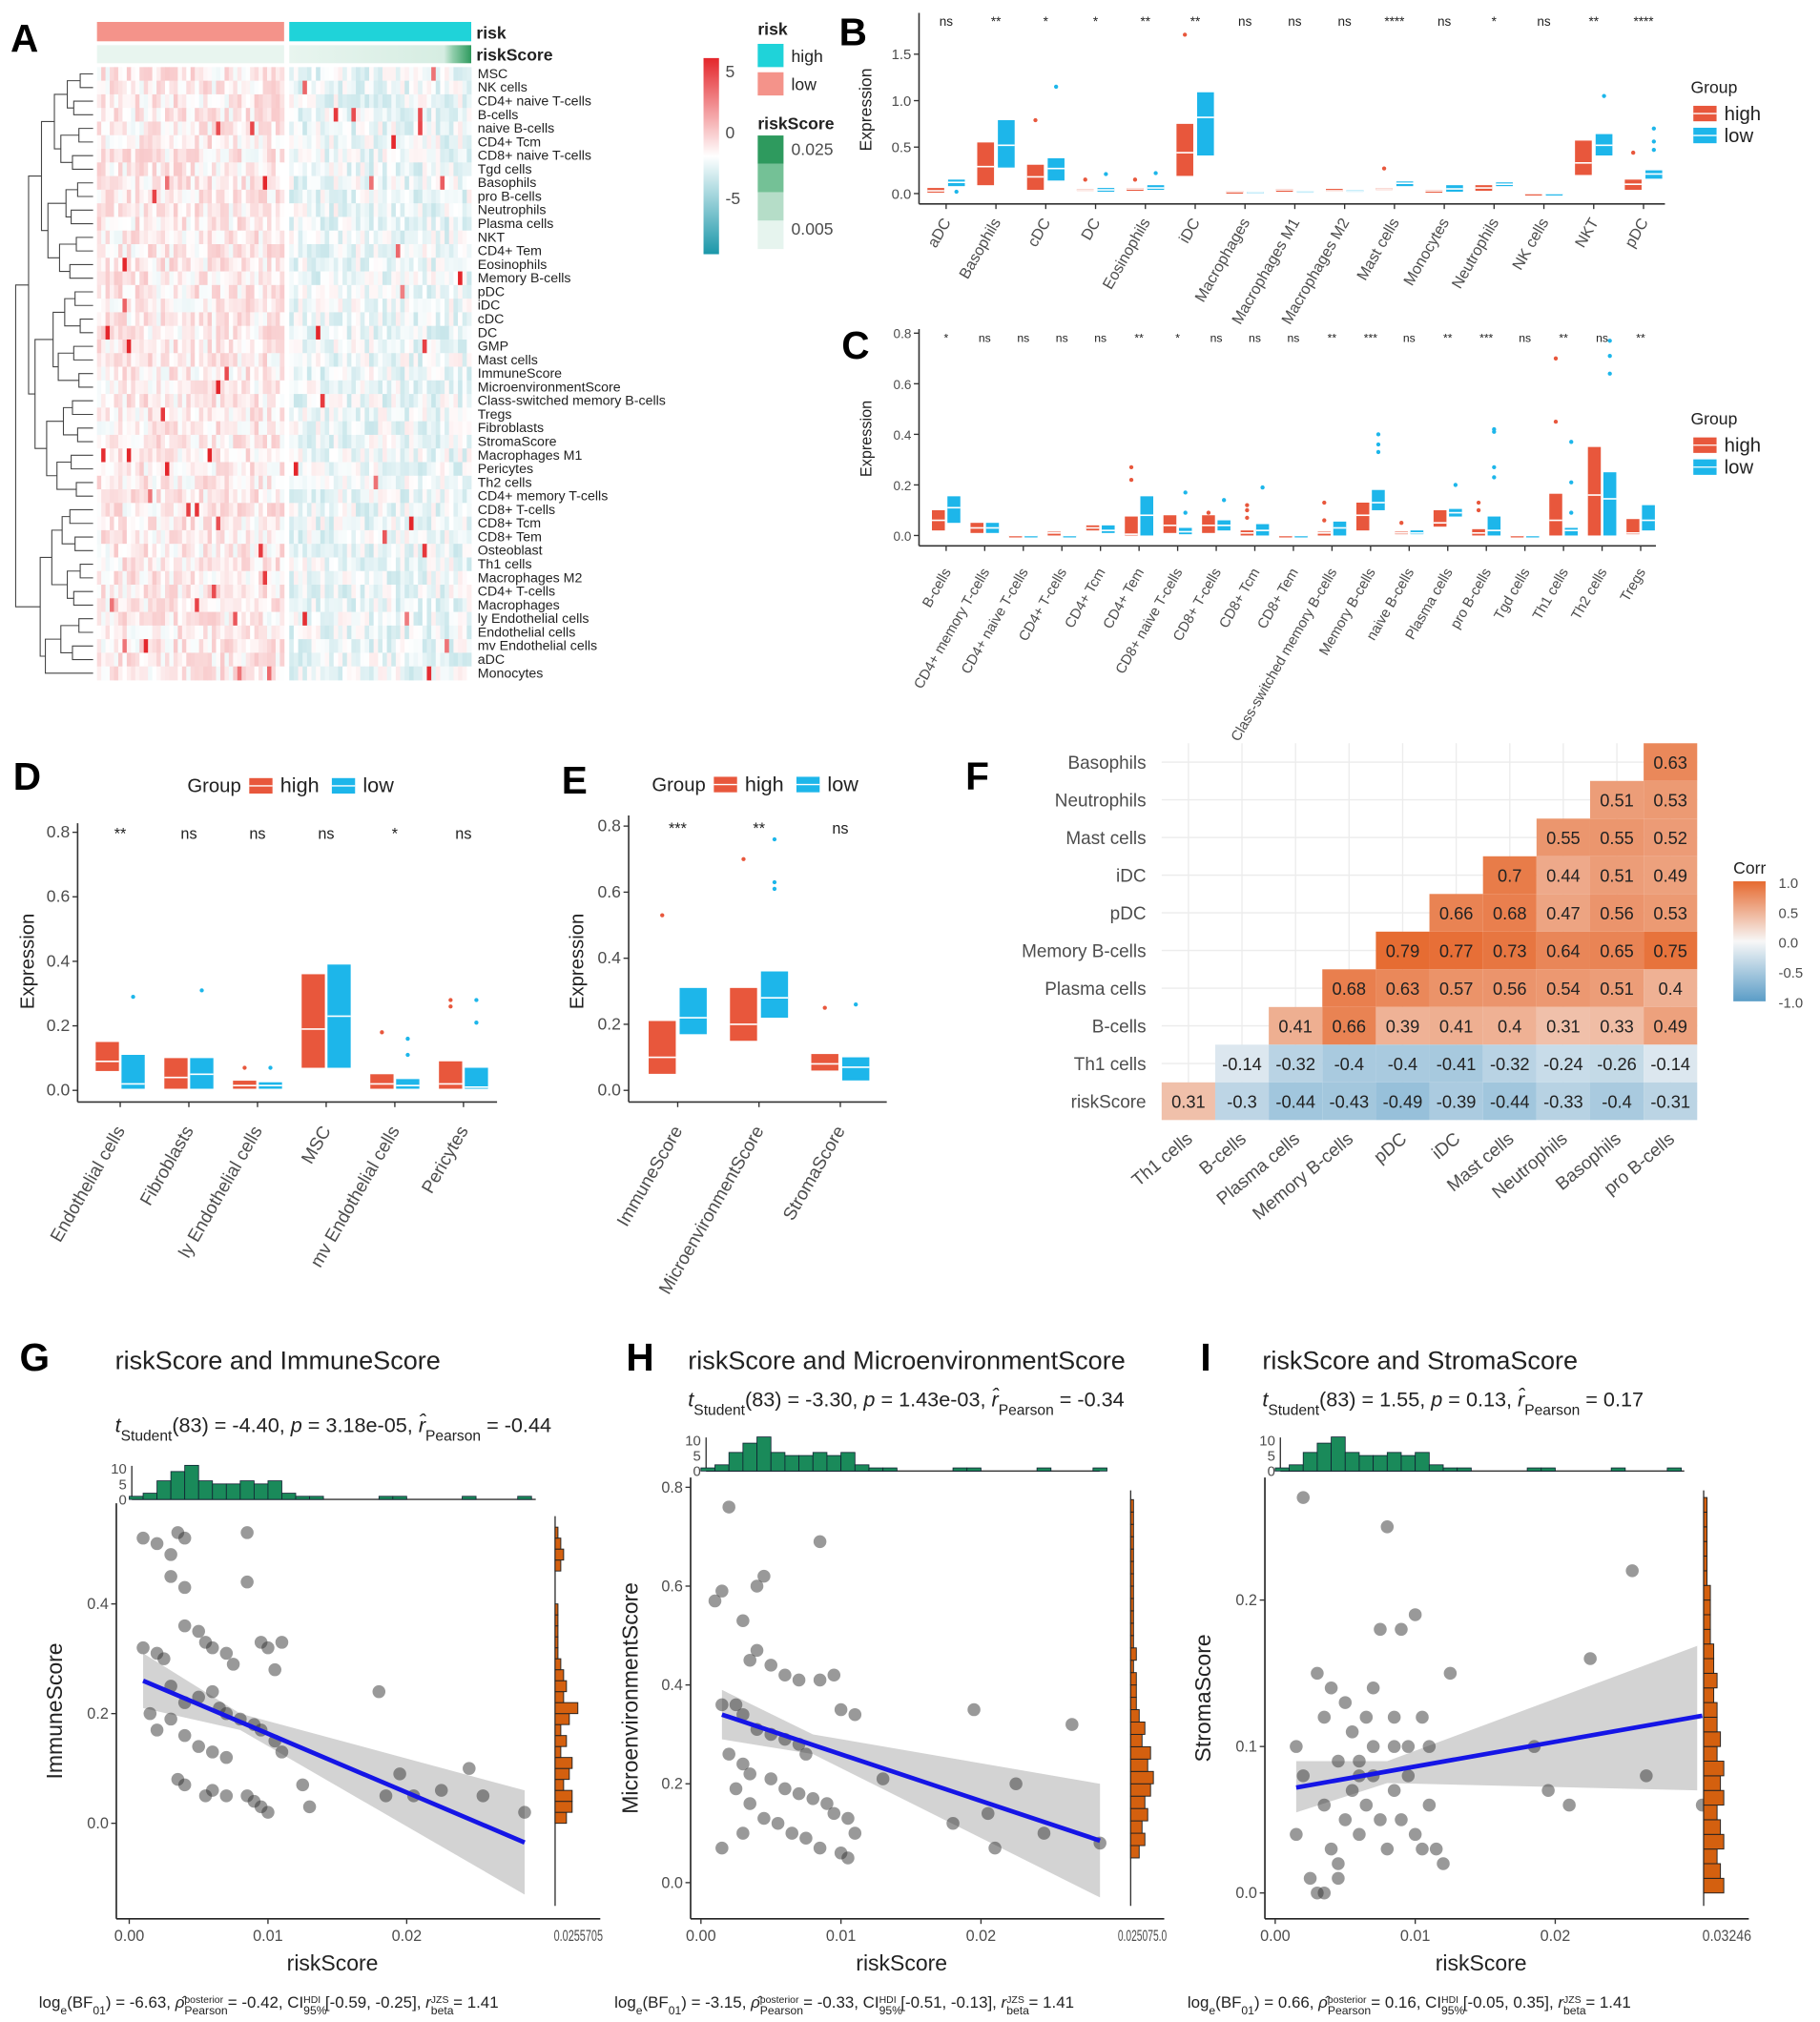 This screenshot has width=1820, height=2022. Describe the element at coordinates (516, 128) in the screenshot. I see `heatmap-row-label: naive B-cells` at that location.